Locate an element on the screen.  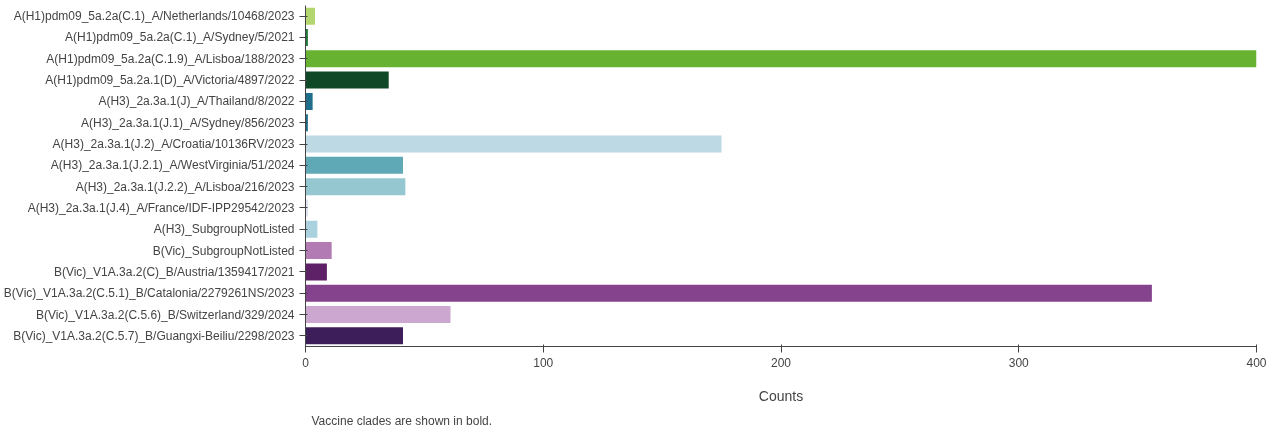
y-tick-label: B(Vic)_V1A.3a.2(C.5.6)_B/Switzerland/329/2024 is located at coordinates (165, 314).